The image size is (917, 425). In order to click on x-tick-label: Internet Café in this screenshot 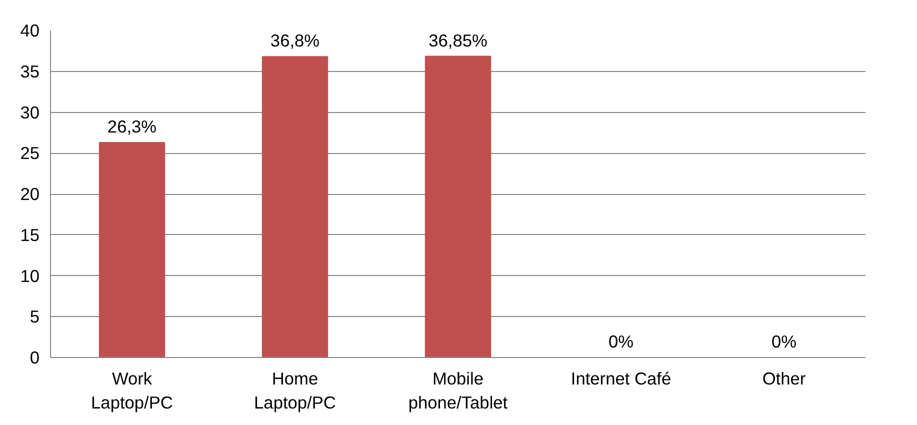, I will do `click(621, 378)`.